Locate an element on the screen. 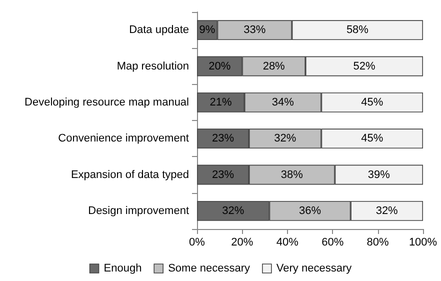 The height and width of the screenshot is (281, 441). data-label: 38% is located at coordinates (292, 174).